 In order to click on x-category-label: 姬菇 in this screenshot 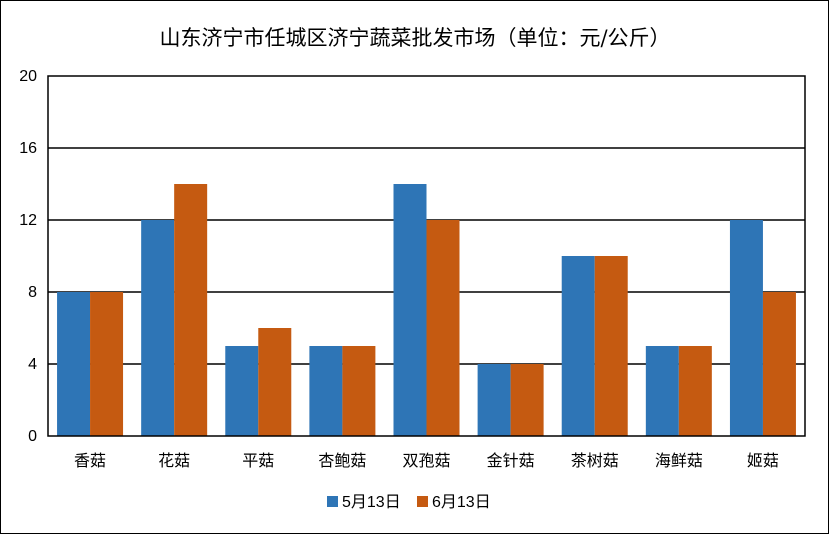, I will do `click(763, 460)`.